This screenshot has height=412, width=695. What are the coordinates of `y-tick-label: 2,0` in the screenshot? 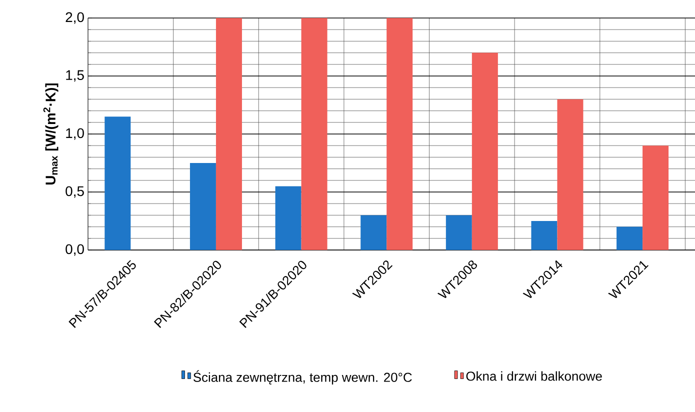 It's located at (75, 18).